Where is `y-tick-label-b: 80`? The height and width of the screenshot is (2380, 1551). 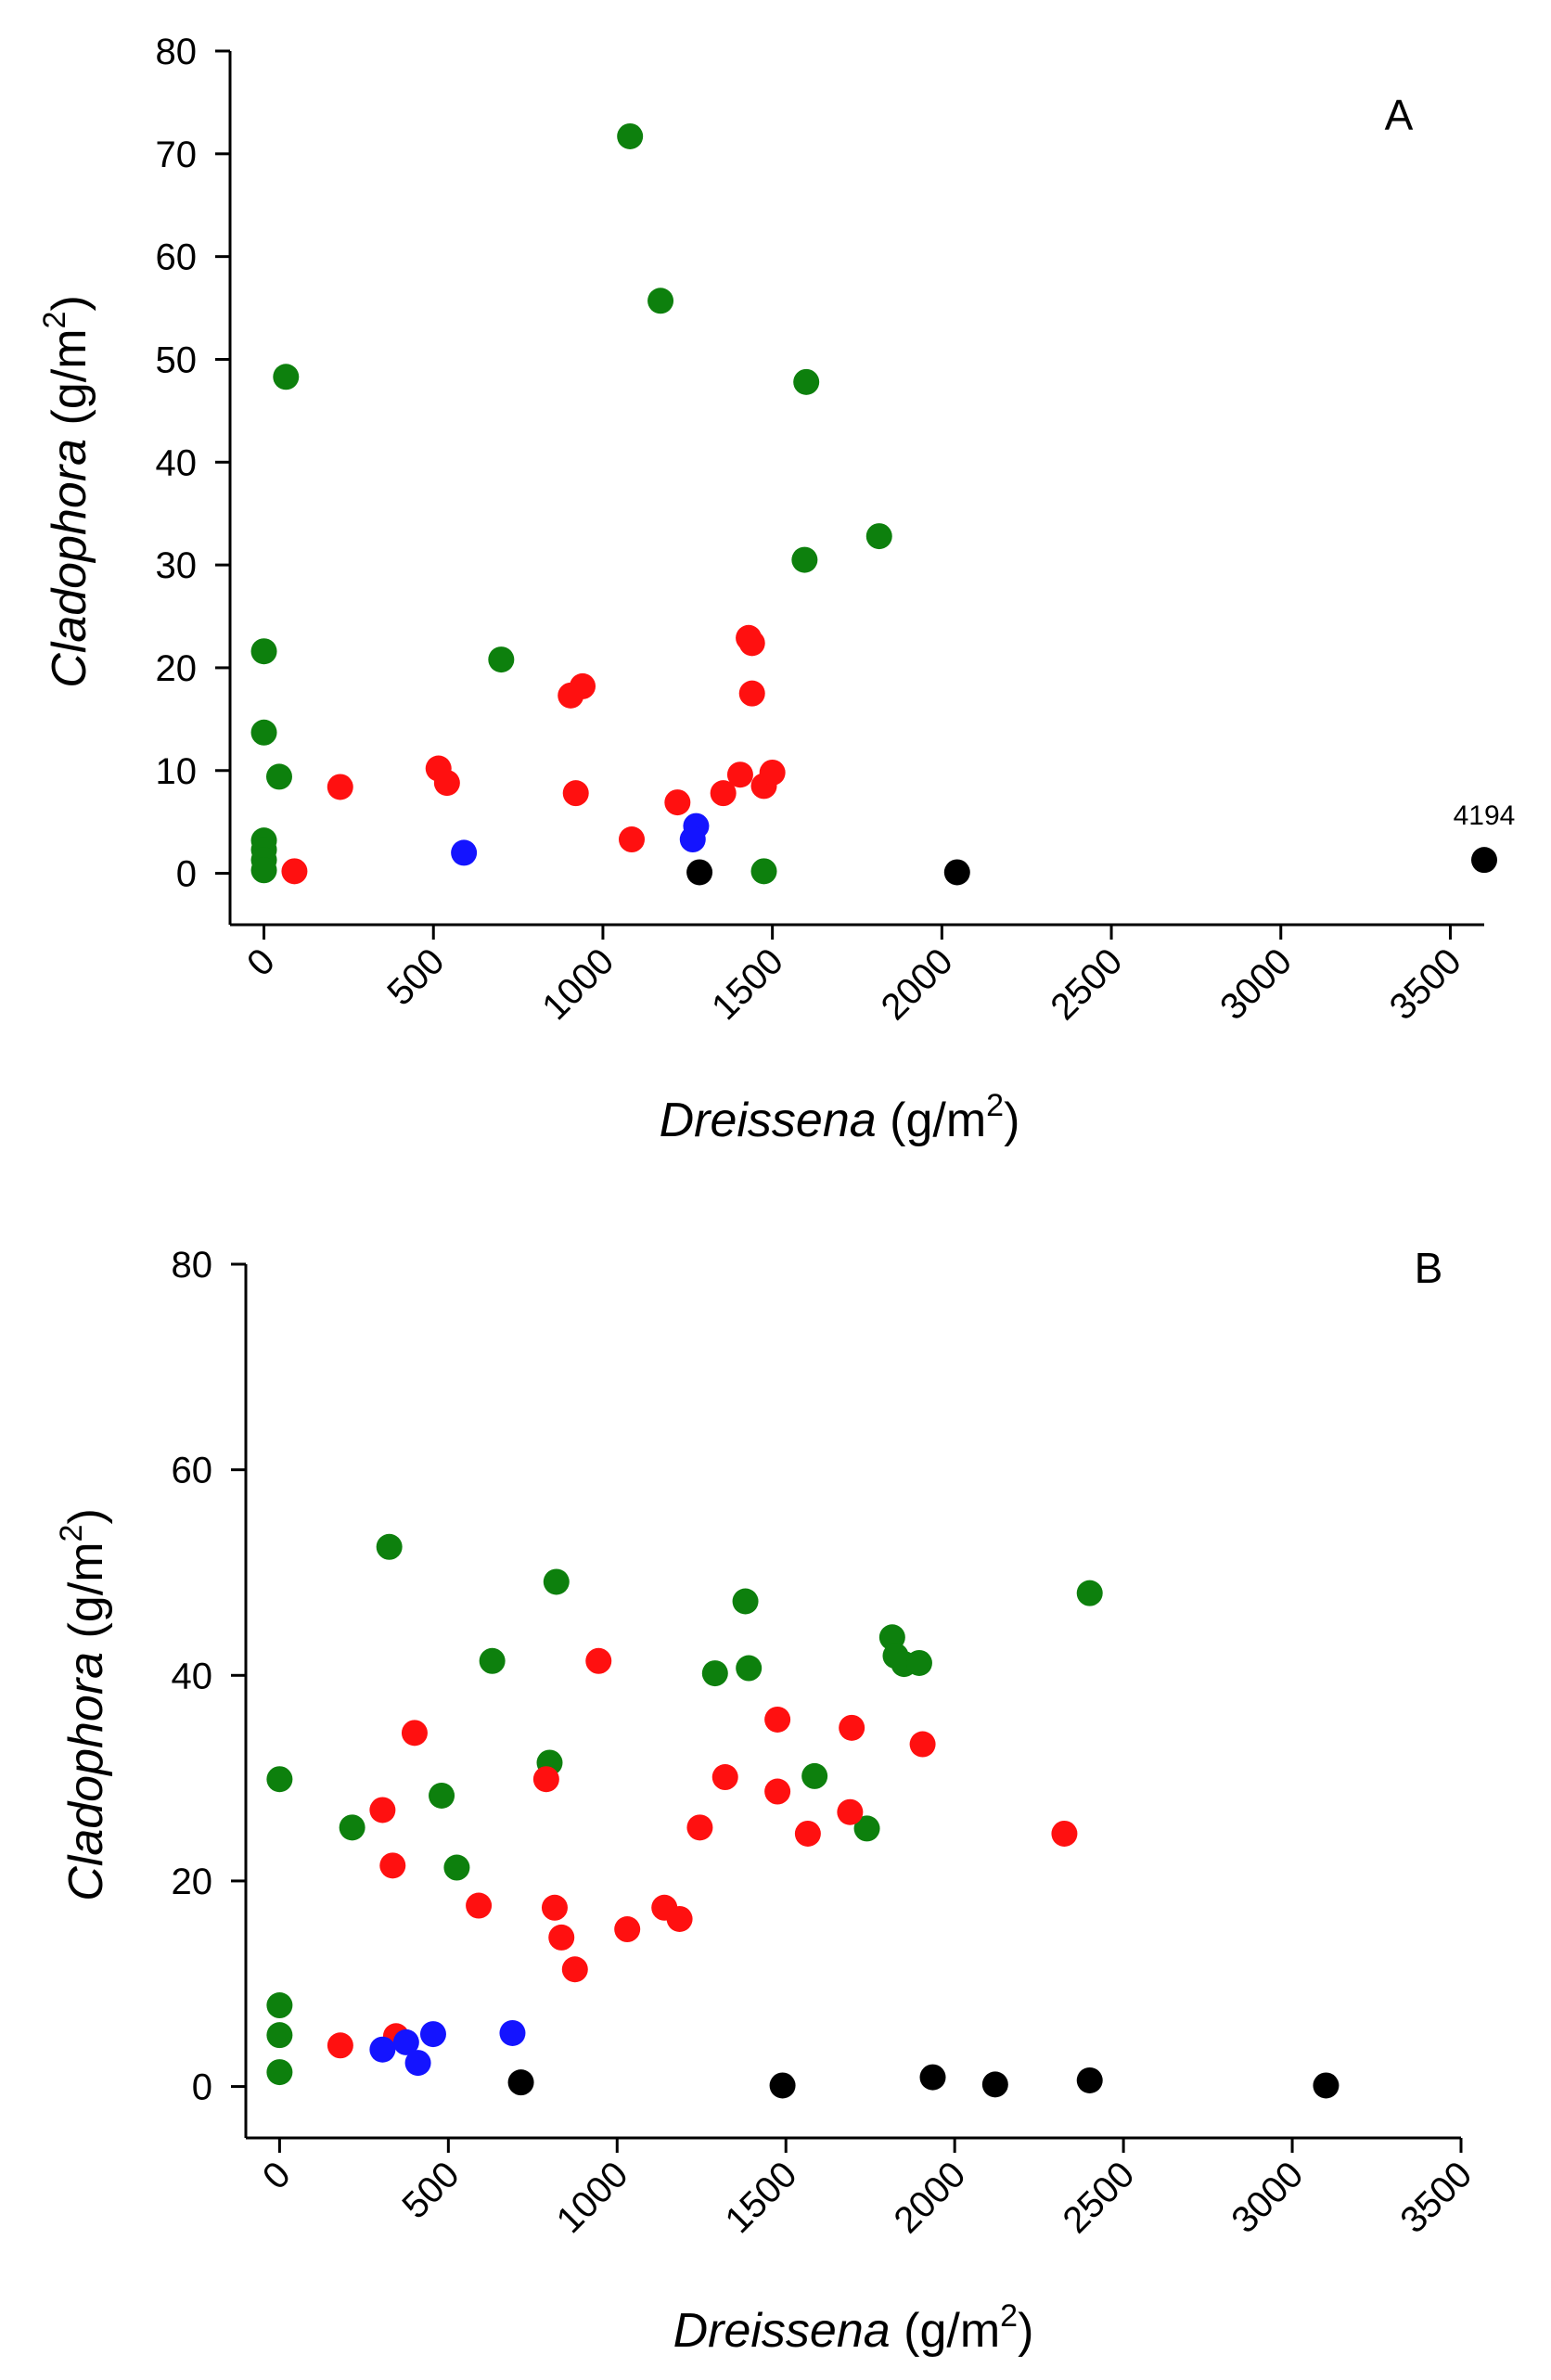 y-tick-label-b: 80 is located at coordinates (193, 1265).